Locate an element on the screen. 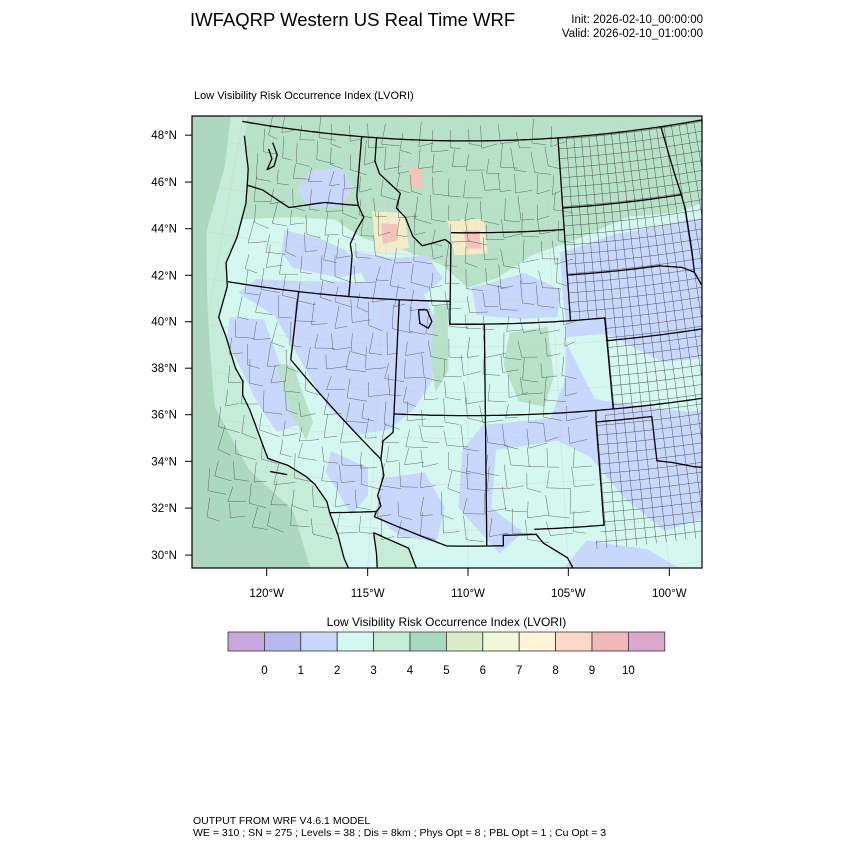 The width and height of the screenshot is (850, 850). land-green-colorado is located at coordinates (528, 366).